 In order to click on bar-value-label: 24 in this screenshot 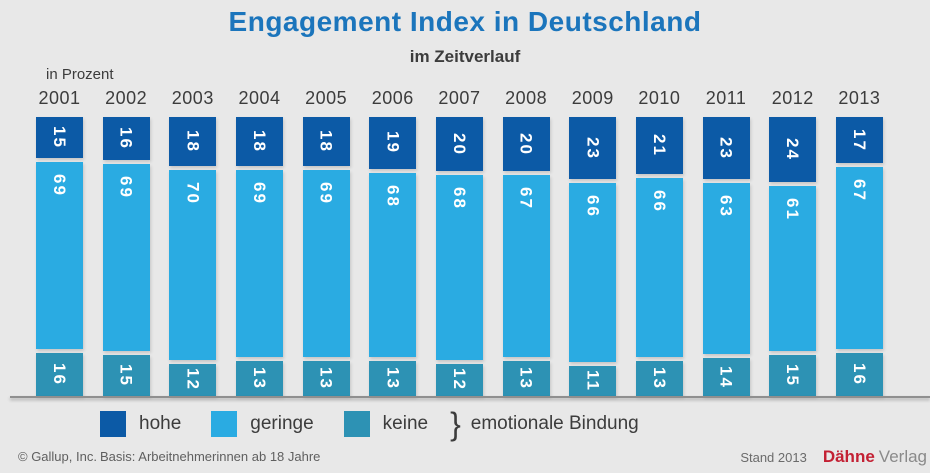, I will do `click(793, 150)`.